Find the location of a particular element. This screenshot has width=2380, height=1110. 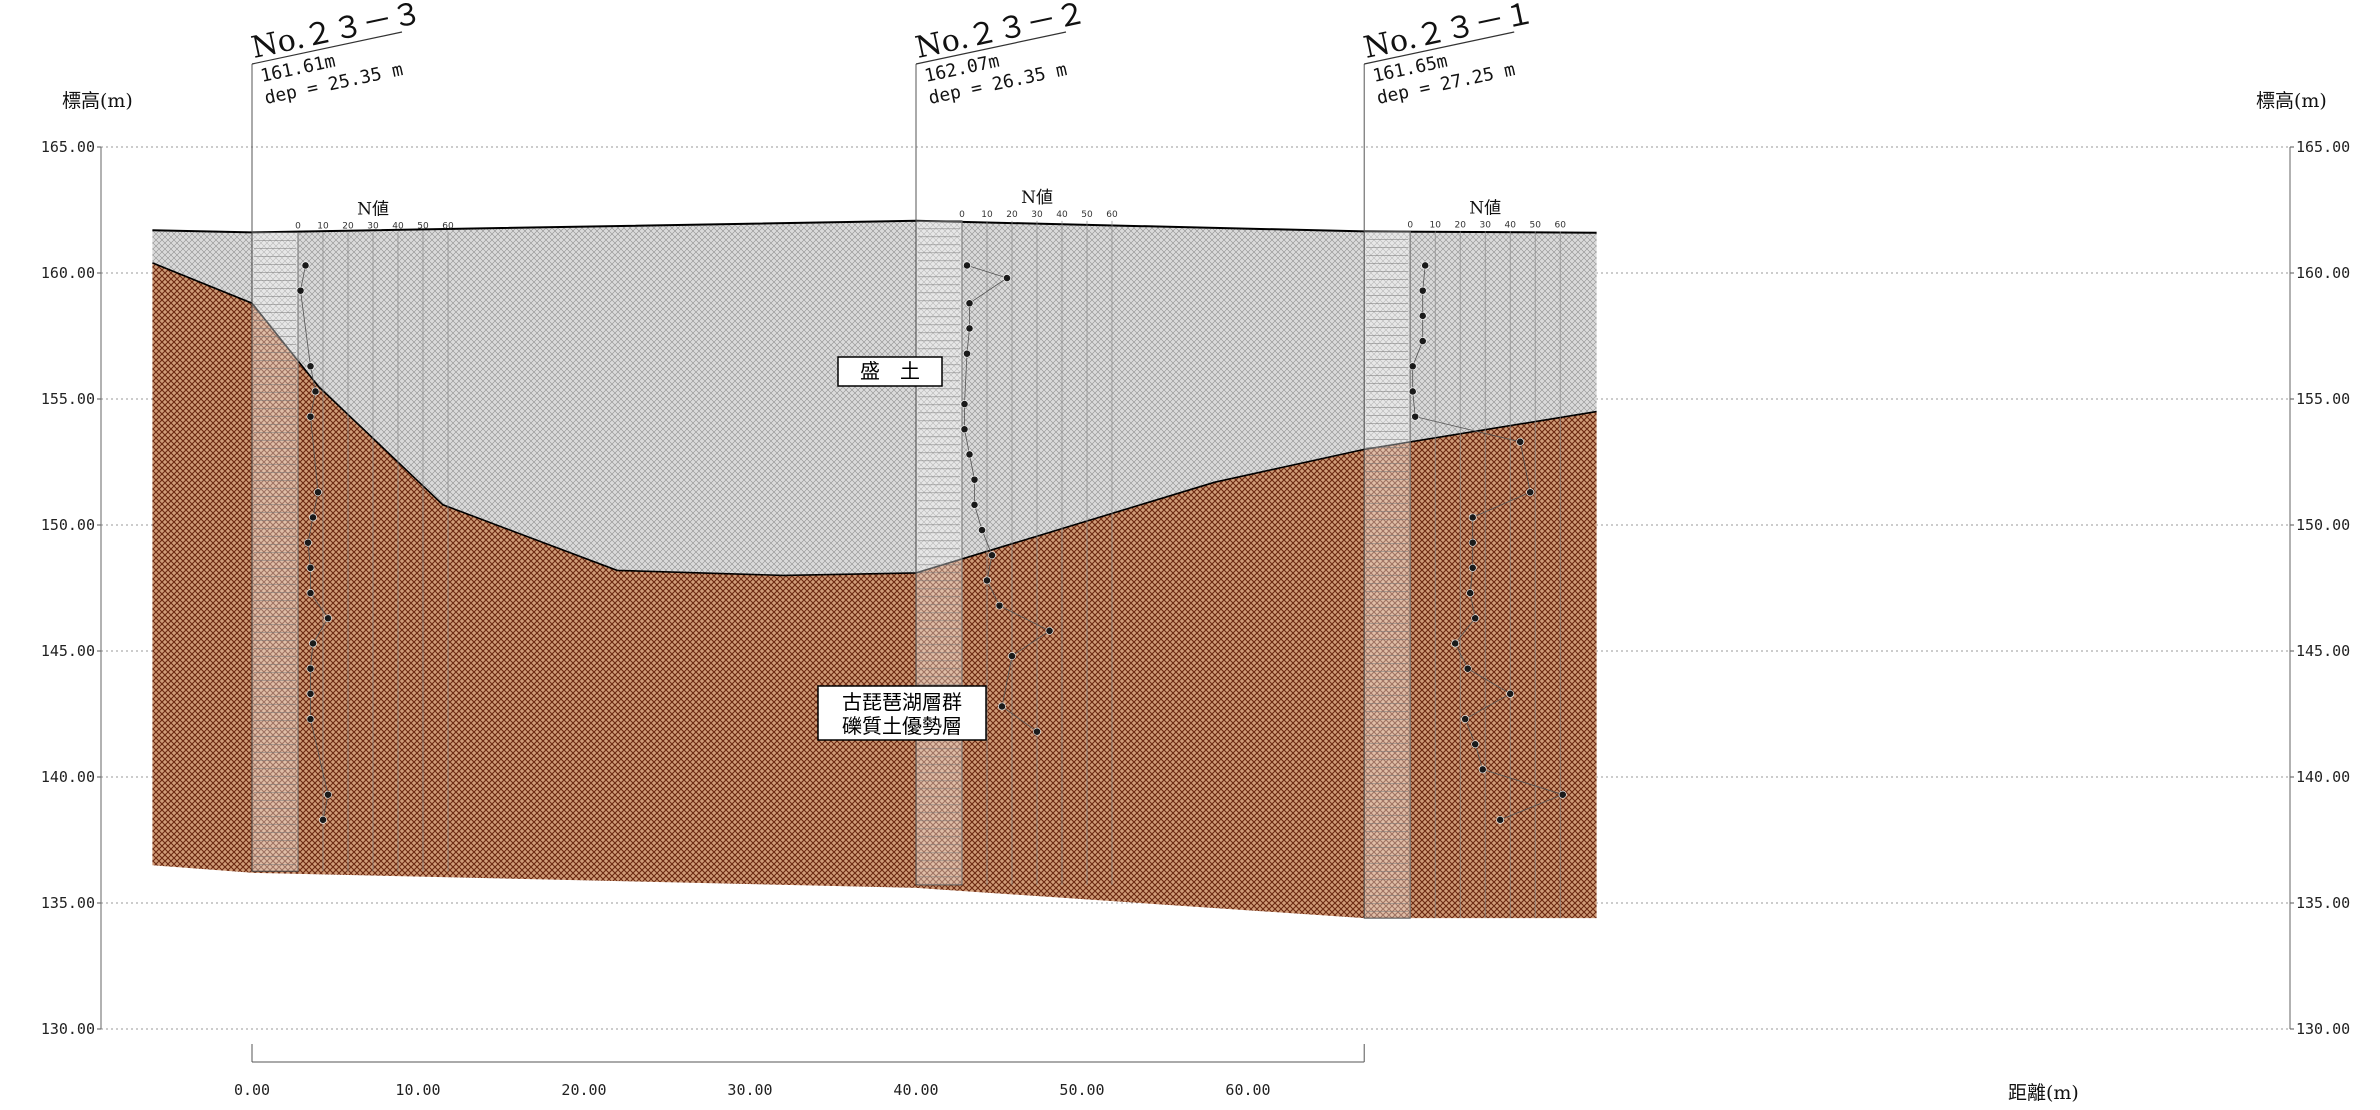

fill-layer-label-text: 盛 土 is located at coordinates (890, 371).